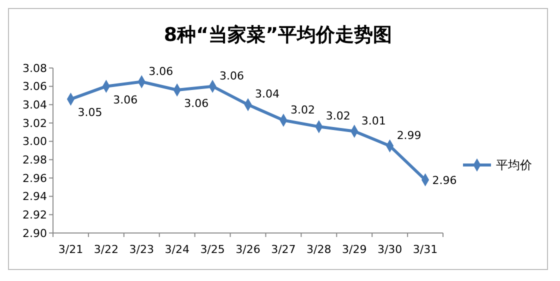 Image resolution: width=560 pixels, height=281 pixels. What do you see at coordinates (34, 68) in the screenshot?
I see `y-tick-label: 3.08` at bounding box center [34, 68].